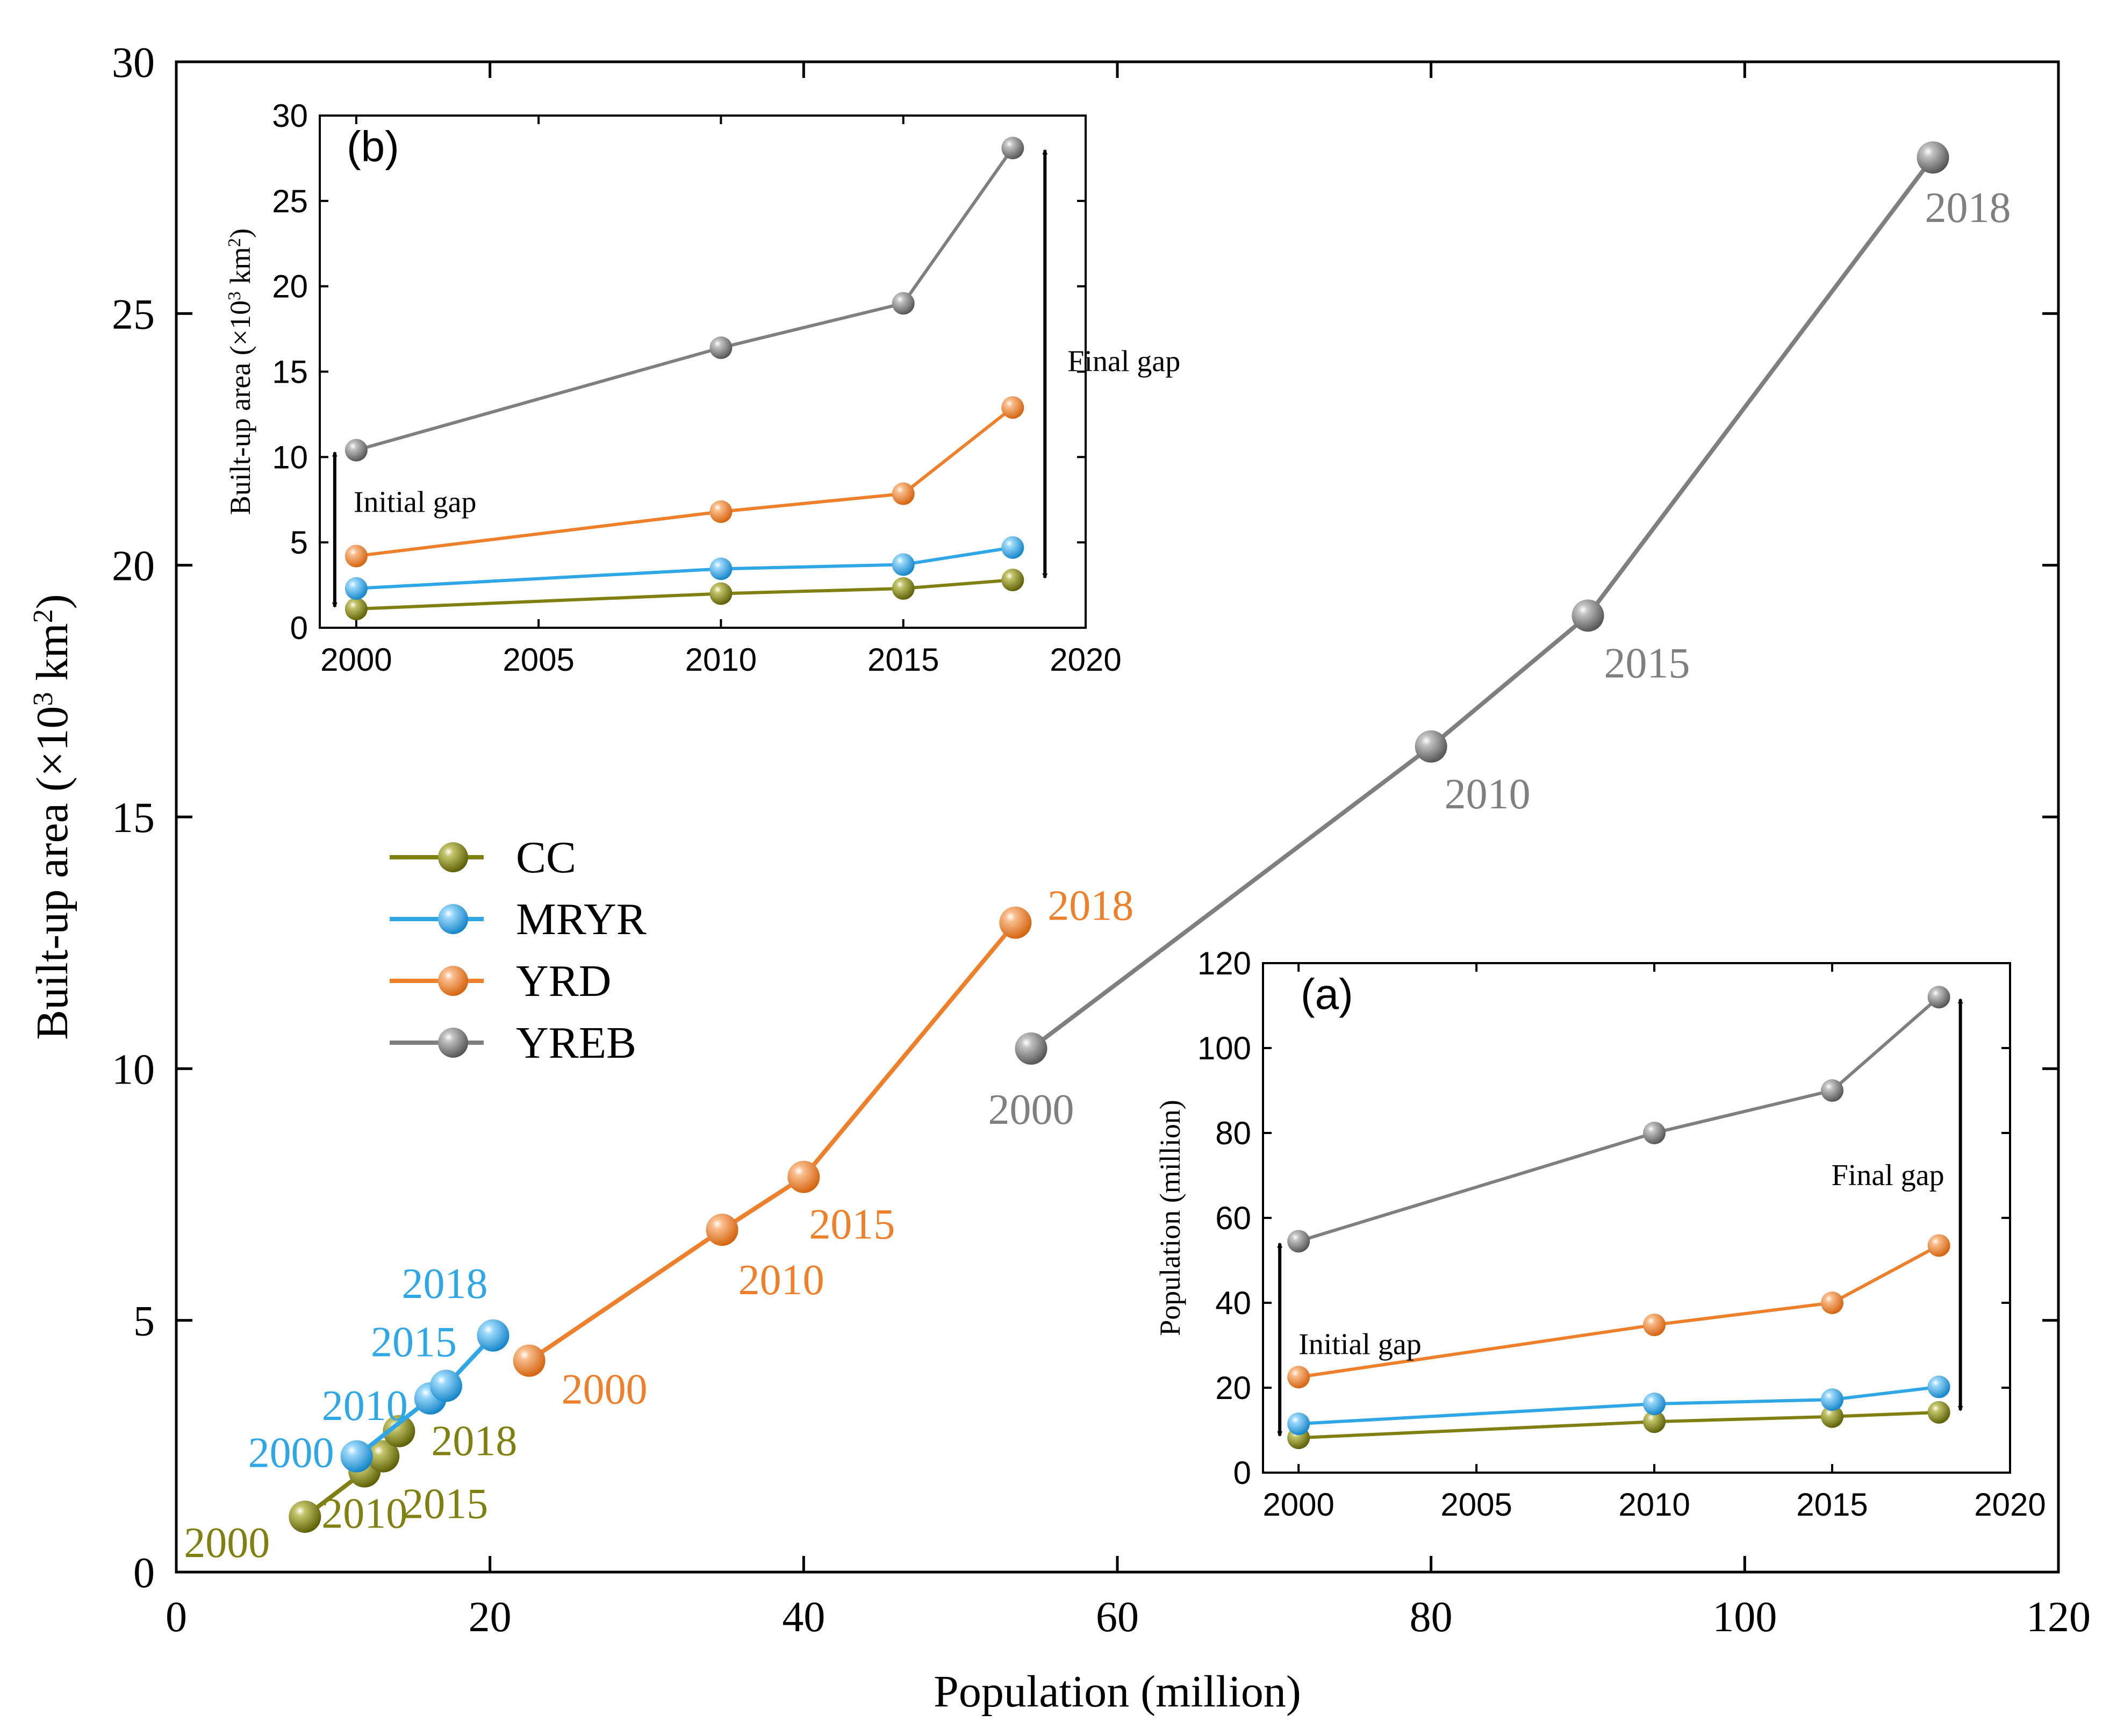  What do you see at coordinates (1619, 1311) in the screenshot?
I see `inset-a-series-line-yrd` at bounding box center [1619, 1311].